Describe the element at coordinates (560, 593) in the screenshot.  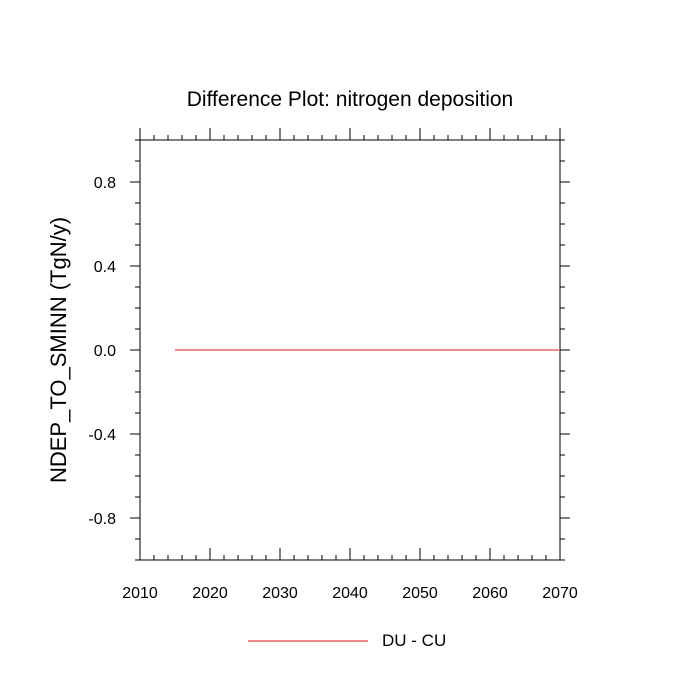
I see `x-tick-label: 2070` at that location.